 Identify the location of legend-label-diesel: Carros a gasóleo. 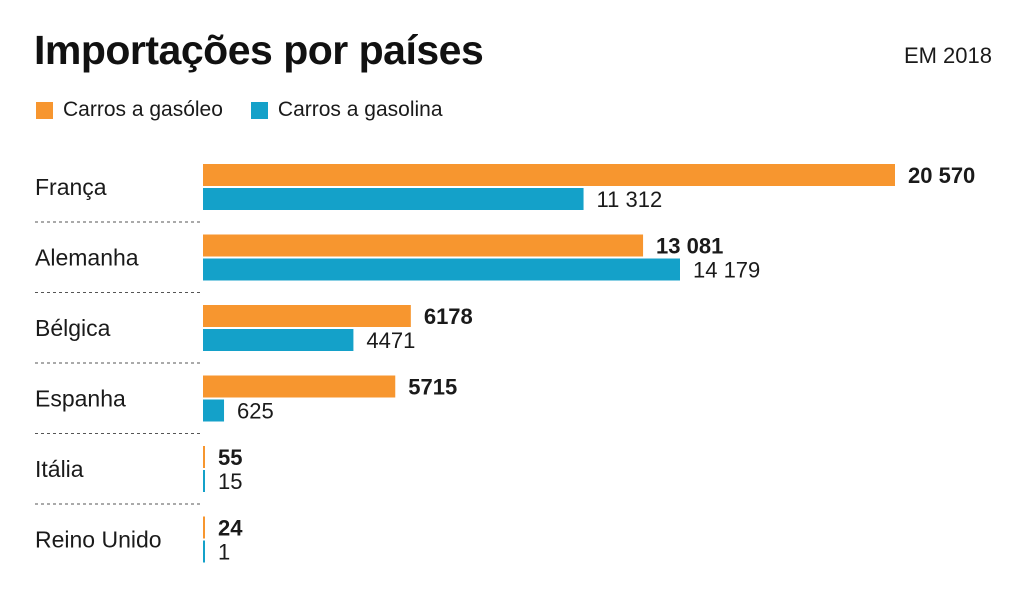
(143, 109).